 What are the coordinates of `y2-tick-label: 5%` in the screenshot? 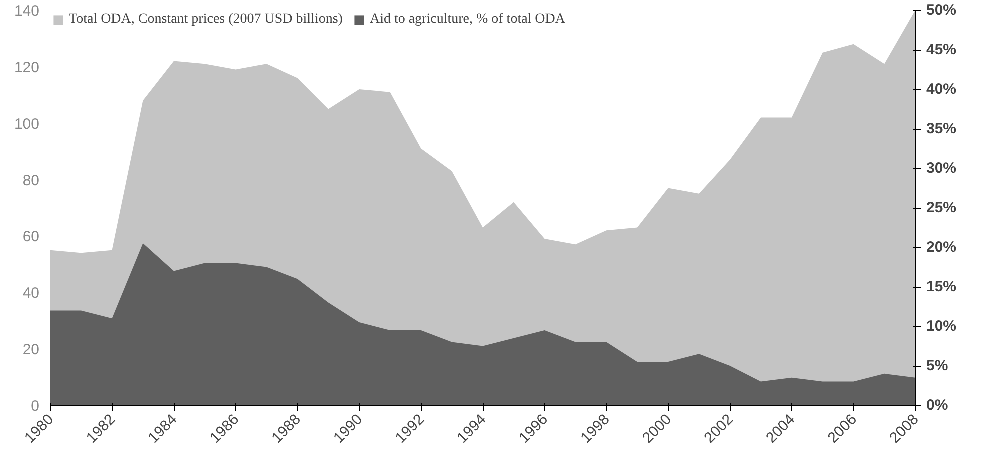 It's located at (937, 366).